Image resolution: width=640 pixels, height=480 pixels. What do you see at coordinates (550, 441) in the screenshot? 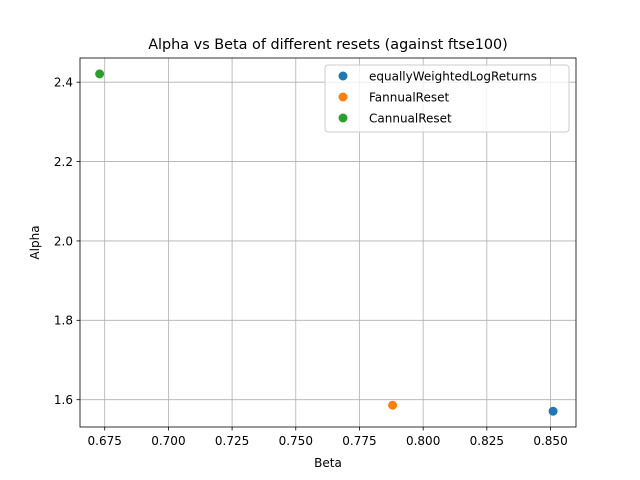
I see `x-tick-label: 0.850` at bounding box center [550, 441].